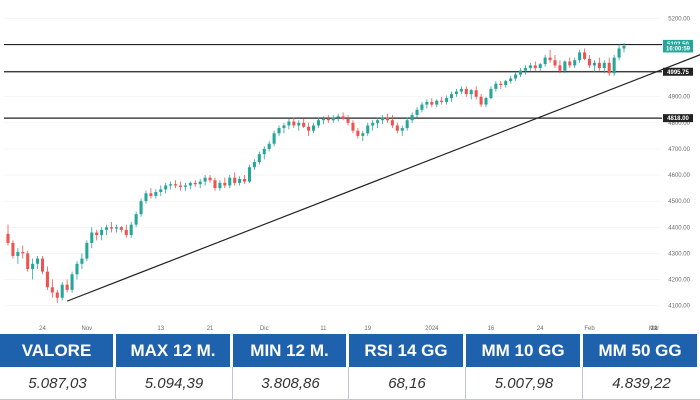  Describe the element at coordinates (641, 383) in the screenshot. I see `value-mm-50gg: 4.839,22` at that location.